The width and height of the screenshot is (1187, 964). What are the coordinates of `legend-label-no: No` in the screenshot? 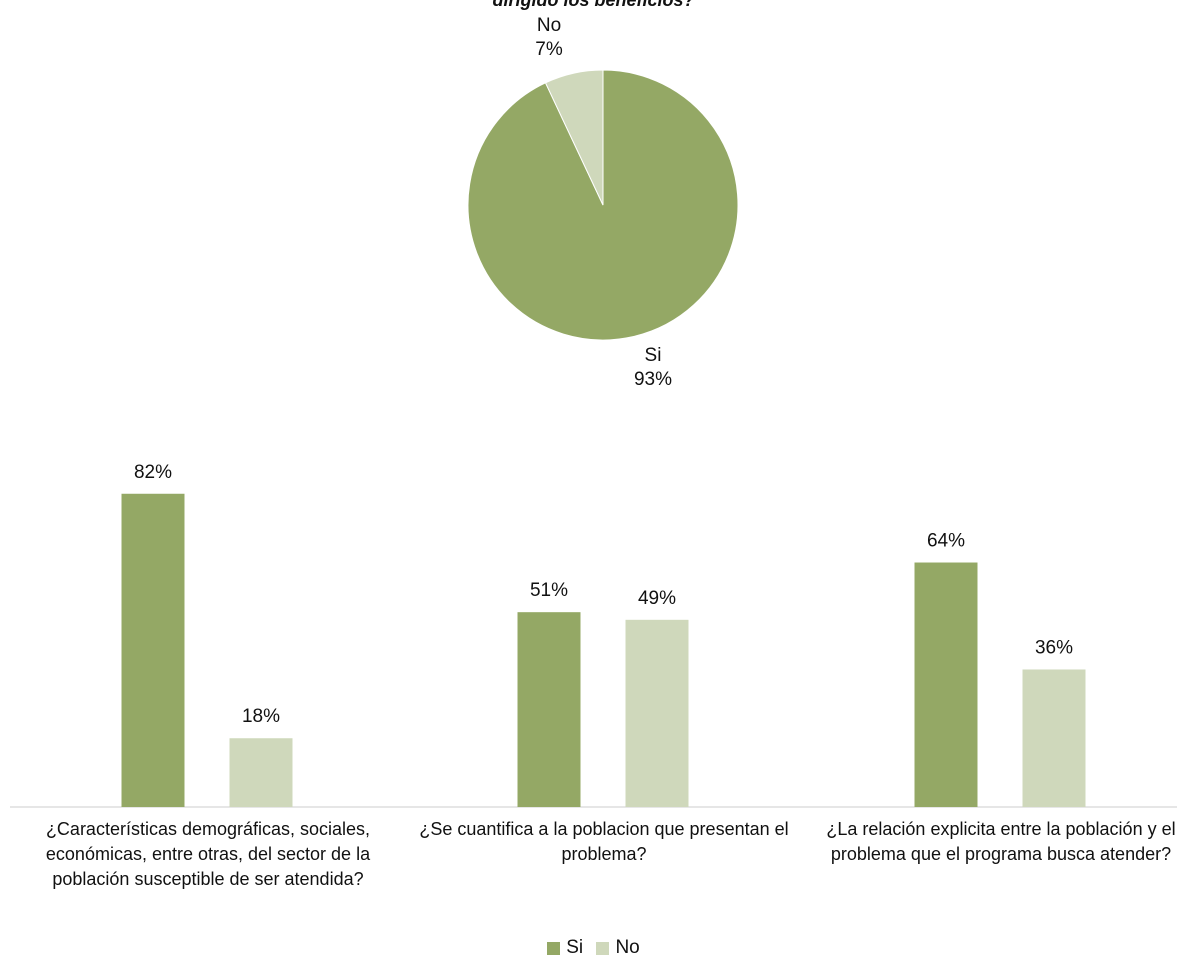 It's located at (627, 947).